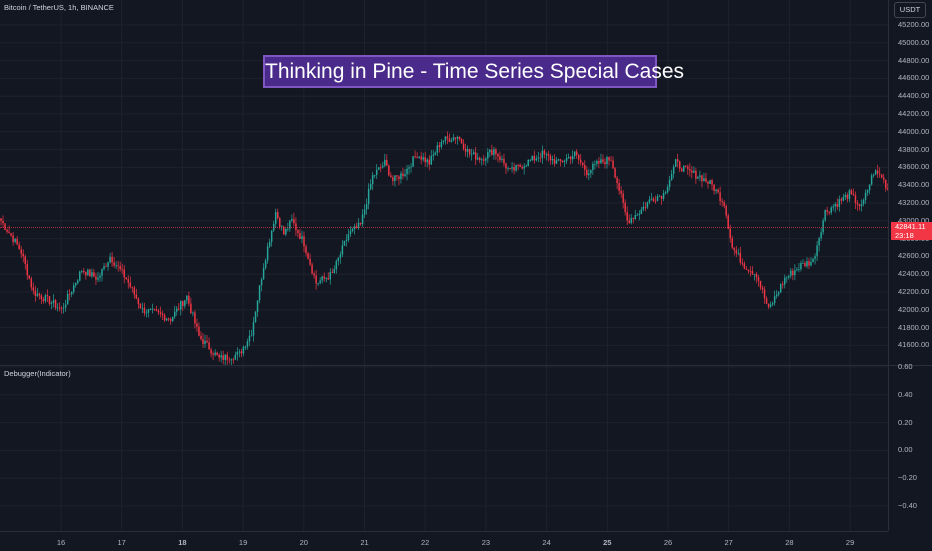 The width and height of the screenshot is (932, 551). Describe the element at coordinates (444, 541) in the screenshot. I see `time-axis` at that location.